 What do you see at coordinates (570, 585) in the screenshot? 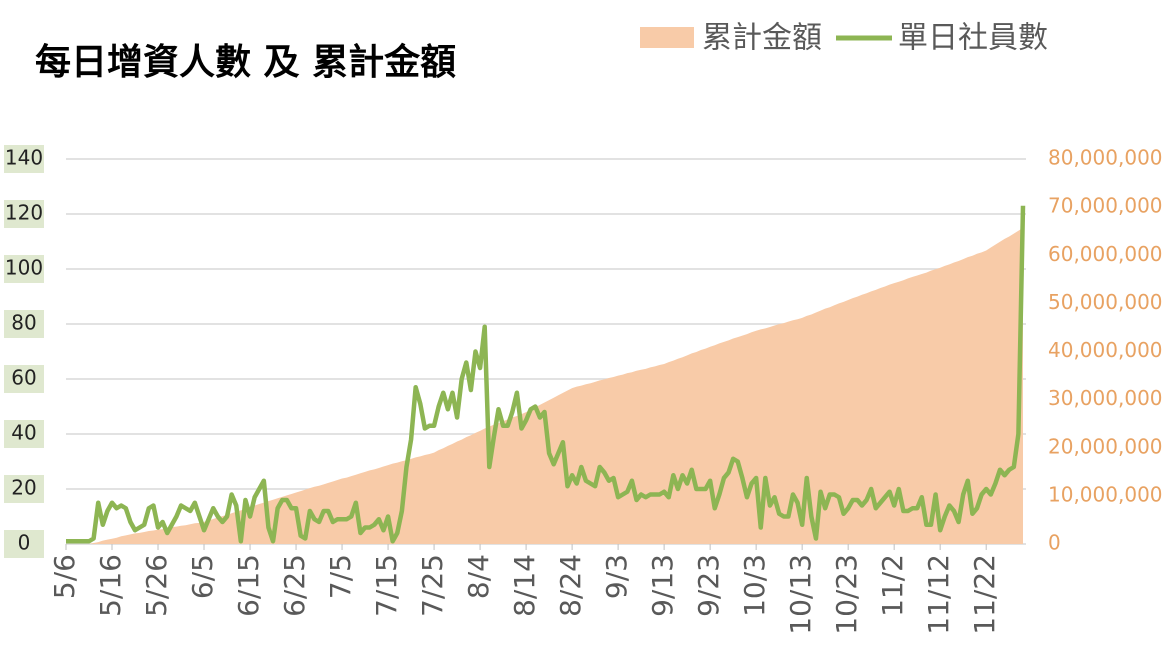
I see `x-tick-label: 8/24` at bounding box center [570, 585].